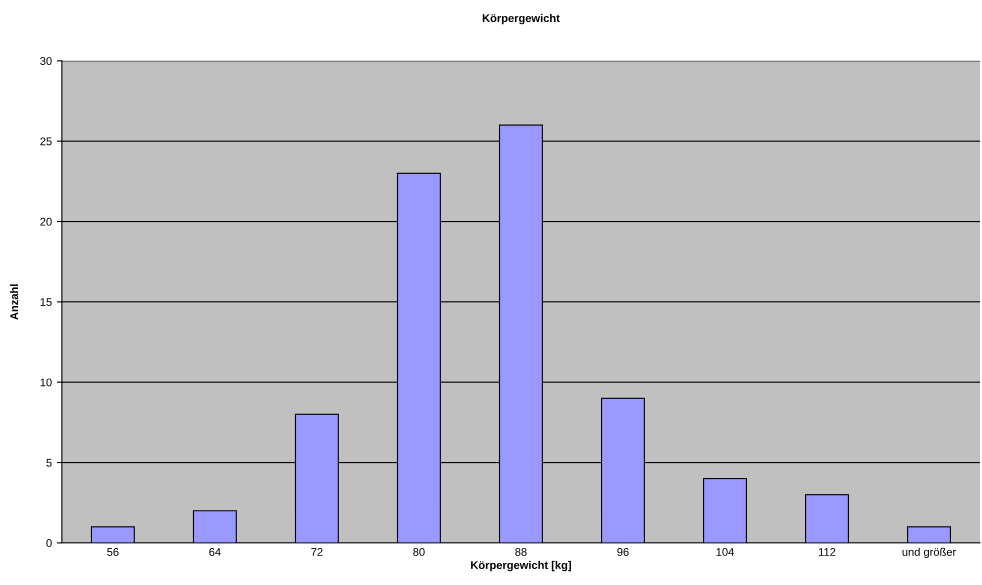  Describe the element at coordinates (827, 552) in the screenshot. I see `x-tick-label: 112` at that location.